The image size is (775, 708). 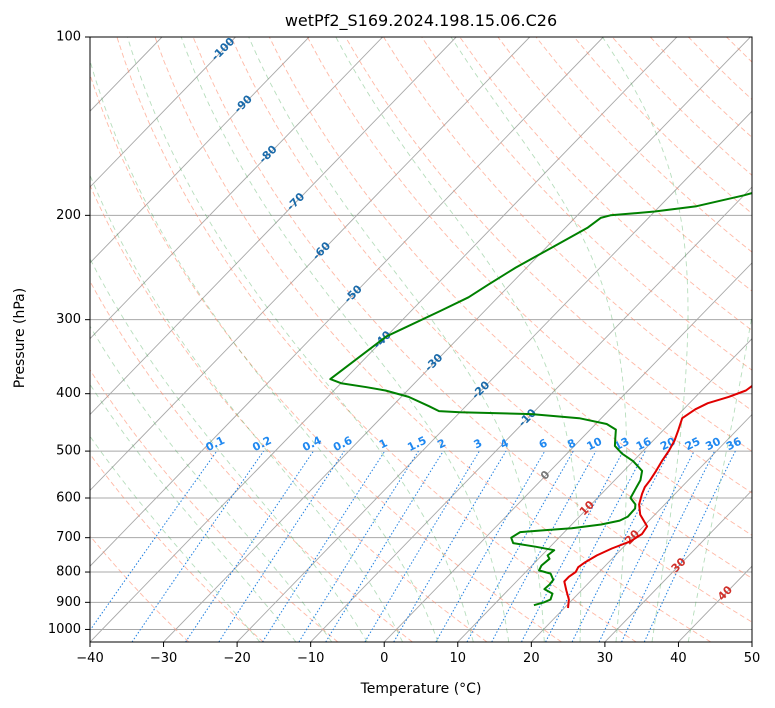 I want to click on x-tick-label: 0, so click(x=384, y=658).